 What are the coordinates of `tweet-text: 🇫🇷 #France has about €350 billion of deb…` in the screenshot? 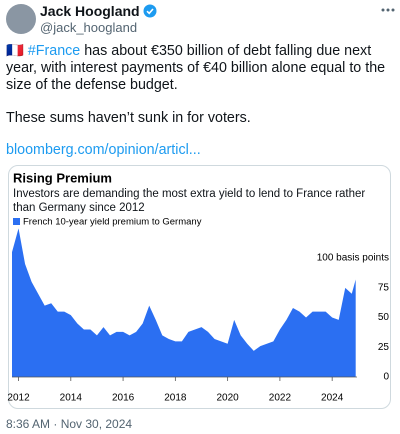 It's located at (201, 68).